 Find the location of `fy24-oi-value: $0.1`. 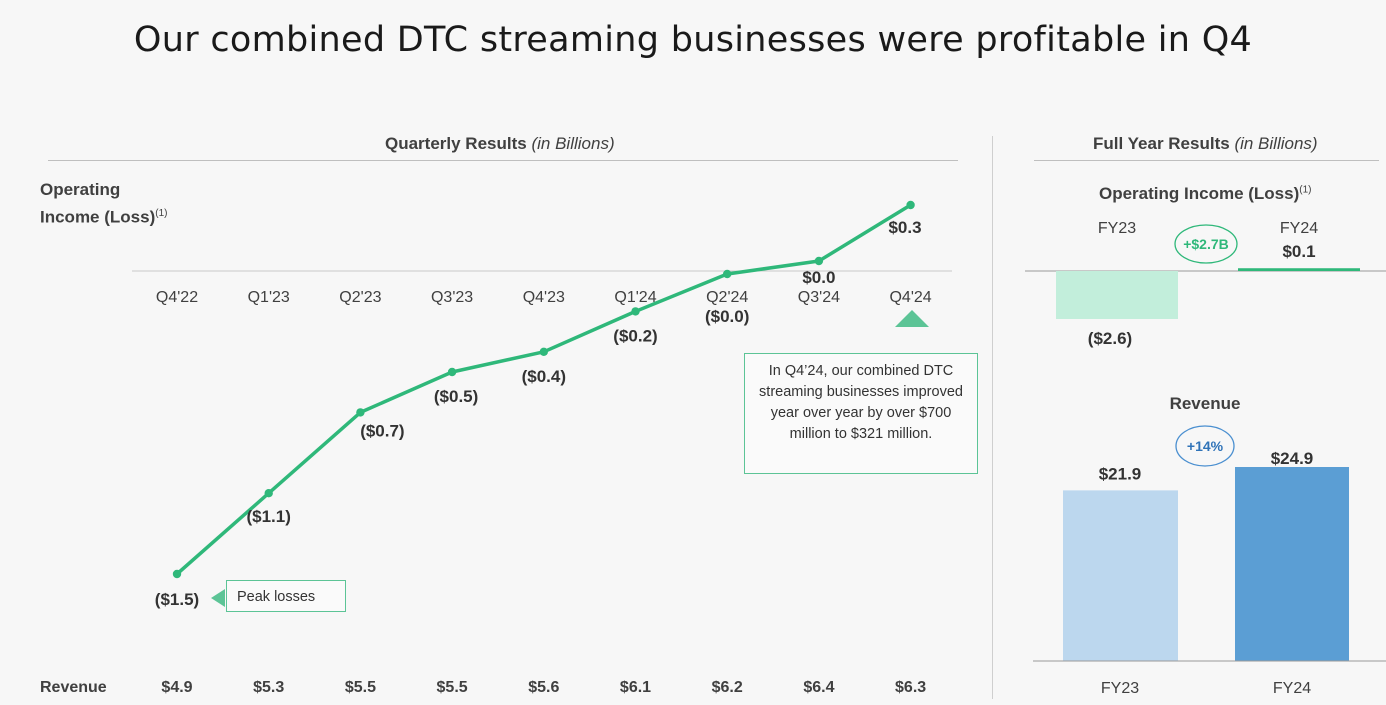

fy24-oi-value: $0.1 is located at coordinates (1298, 251).